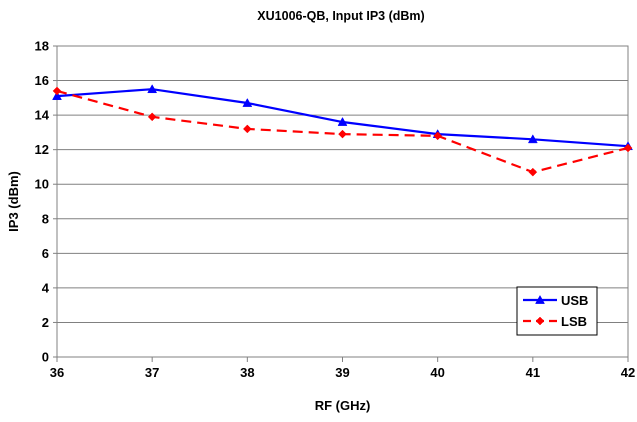 The height and width of the screenshot is (422, 637). I want to click on y-tick-label: 6, so click(45, 253).